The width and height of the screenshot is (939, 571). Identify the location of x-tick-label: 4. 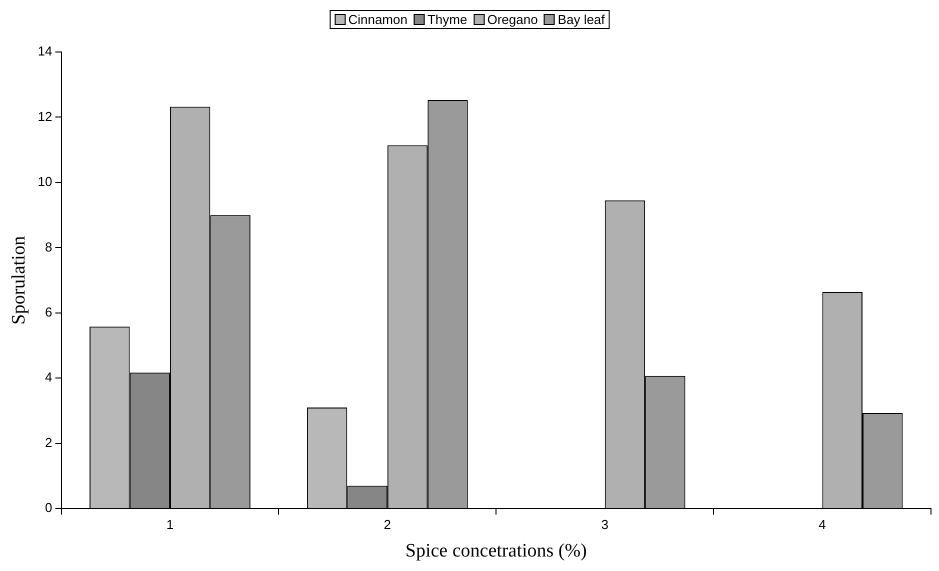
(822, 524).